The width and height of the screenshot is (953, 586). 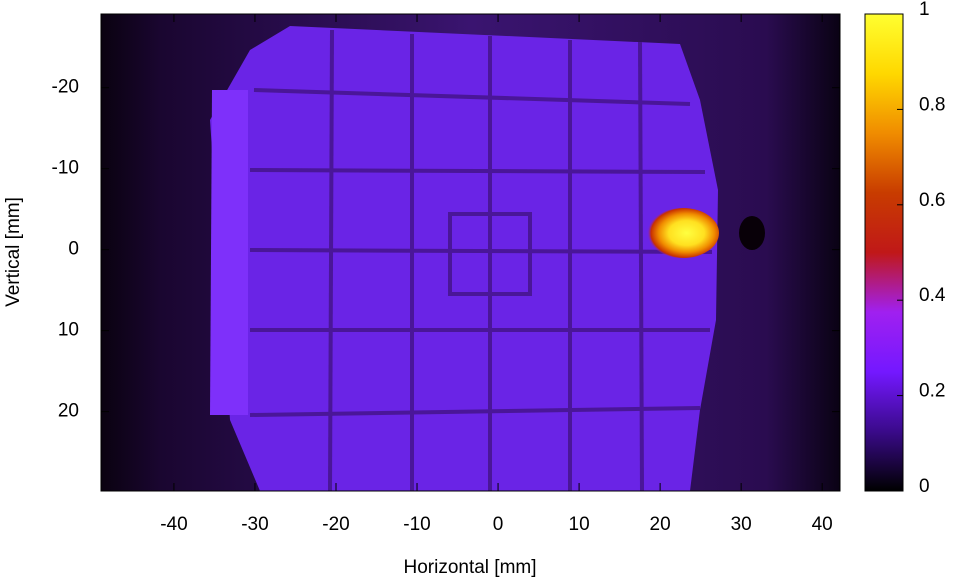 What do you see at coordinates (822, 524) in the screenshot?
I see `x-tick-label: 40` at bounding box center [822, 524].